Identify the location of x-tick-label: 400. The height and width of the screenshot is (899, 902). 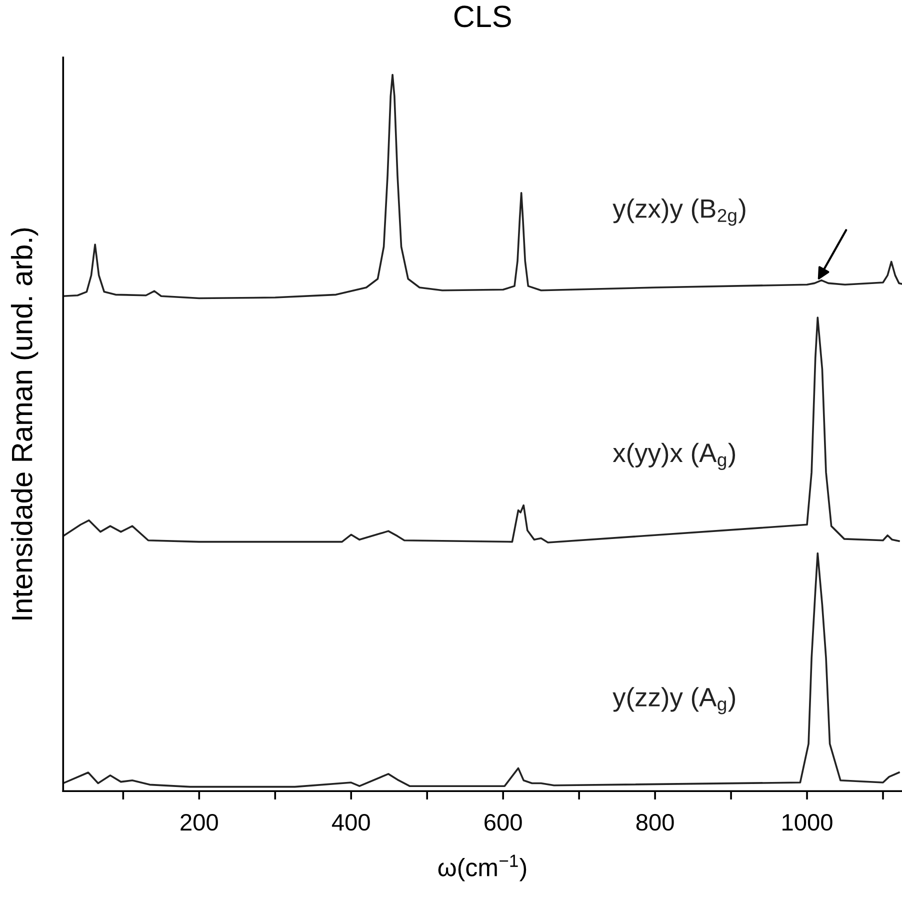
(351, 822).